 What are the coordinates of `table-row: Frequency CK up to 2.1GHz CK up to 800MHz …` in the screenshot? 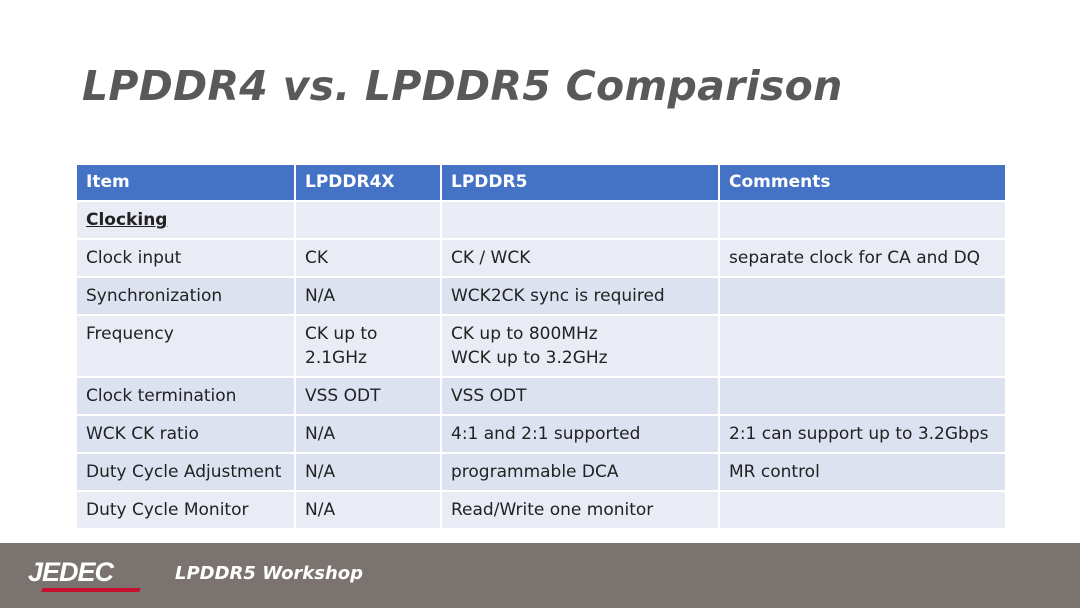 It's located at (541, 346).